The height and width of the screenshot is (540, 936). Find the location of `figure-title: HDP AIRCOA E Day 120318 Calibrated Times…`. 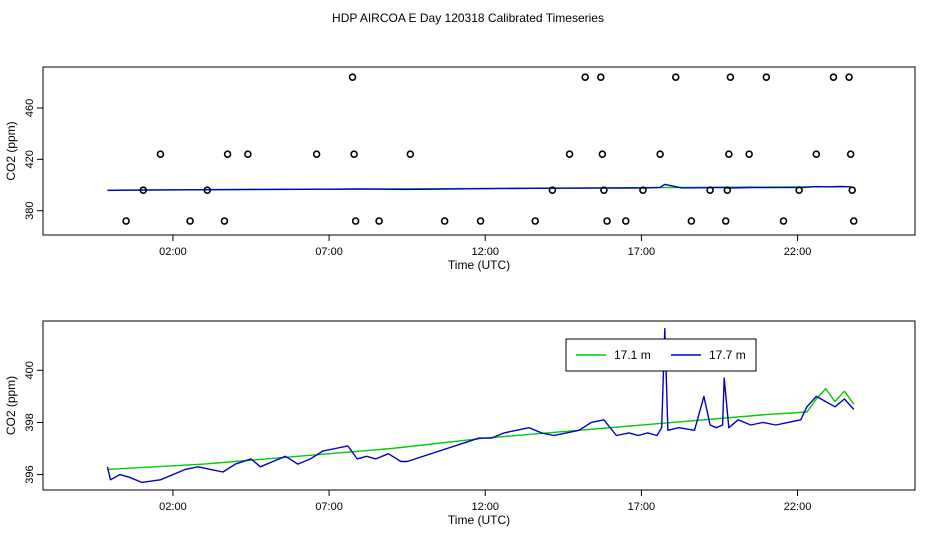

figure-title: HDP AIRCOA E Day 120318 Calibrated Times… is located at coordinates (468, 18).